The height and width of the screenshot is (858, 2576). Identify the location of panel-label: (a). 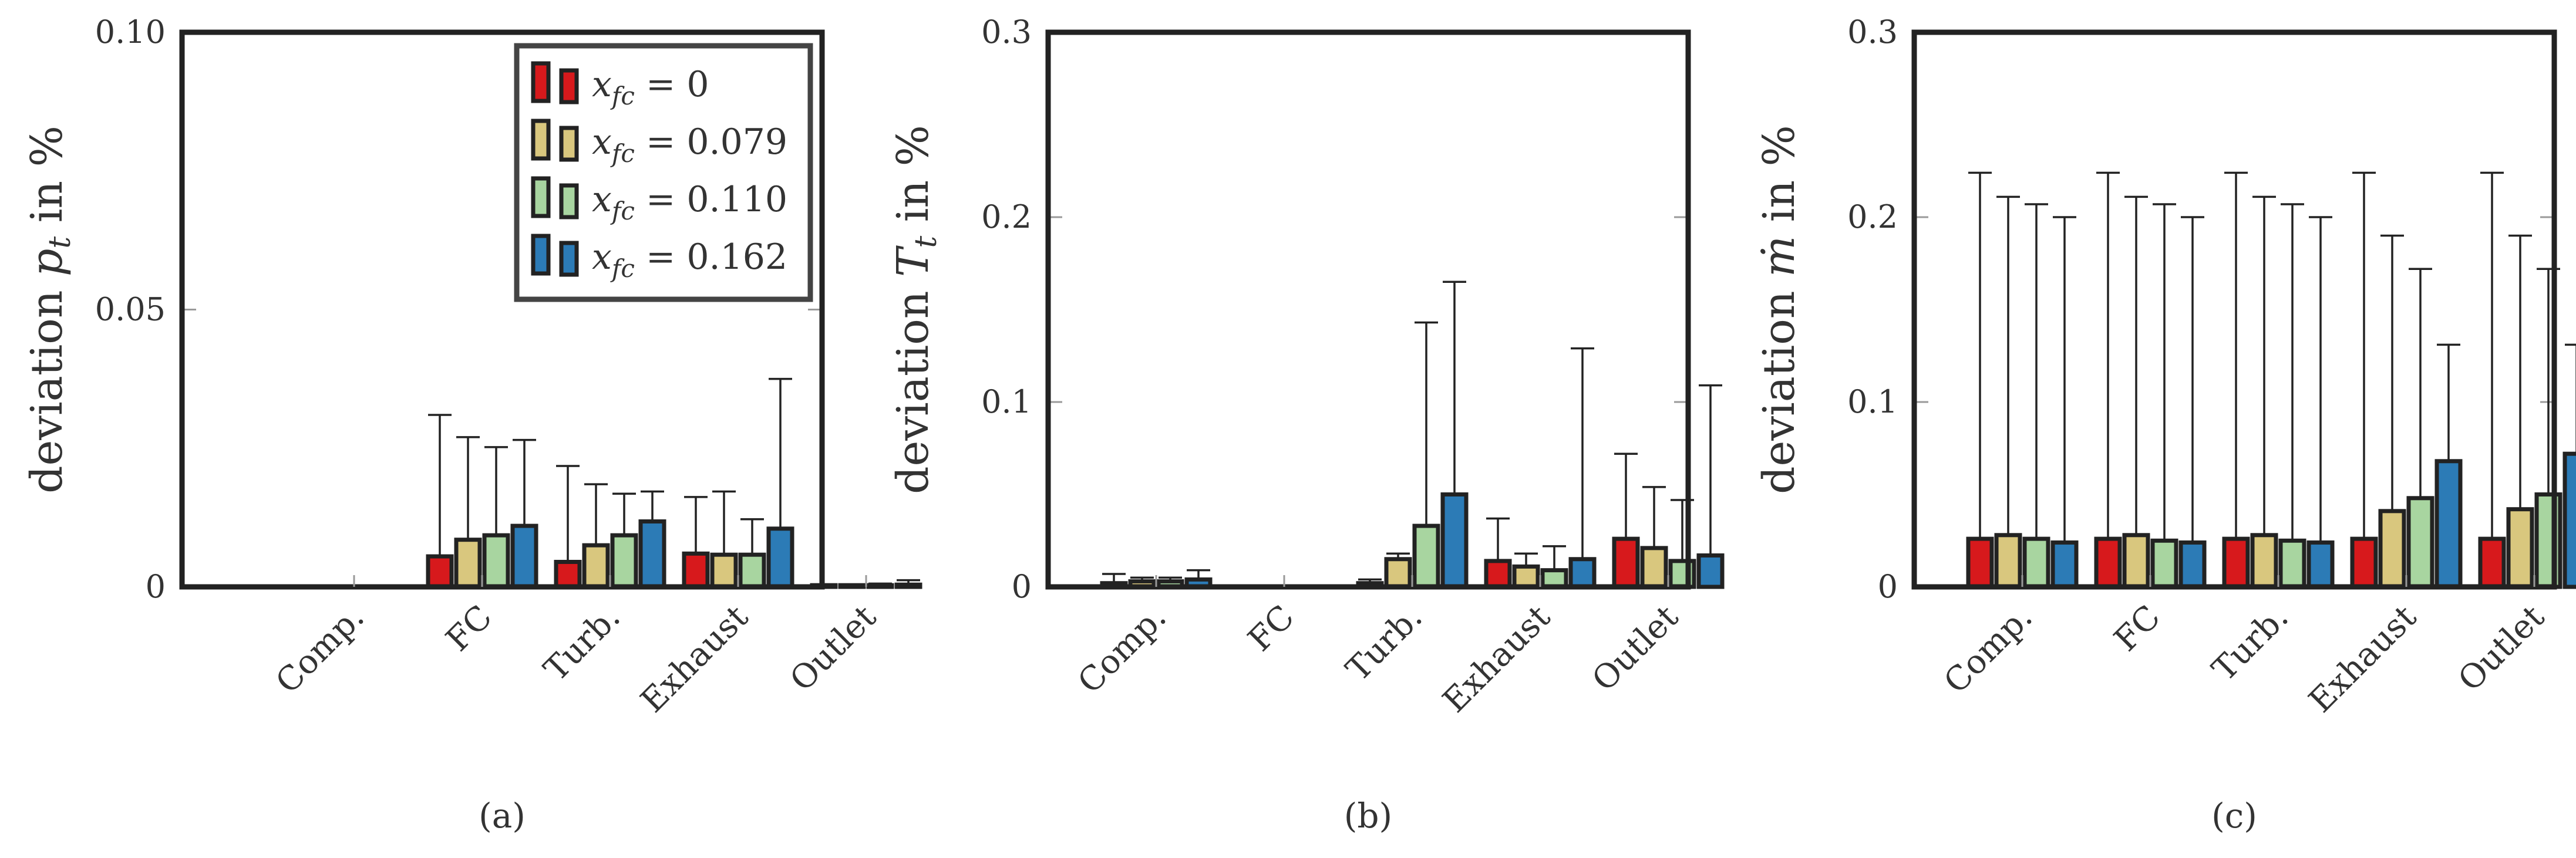
(502, 816).